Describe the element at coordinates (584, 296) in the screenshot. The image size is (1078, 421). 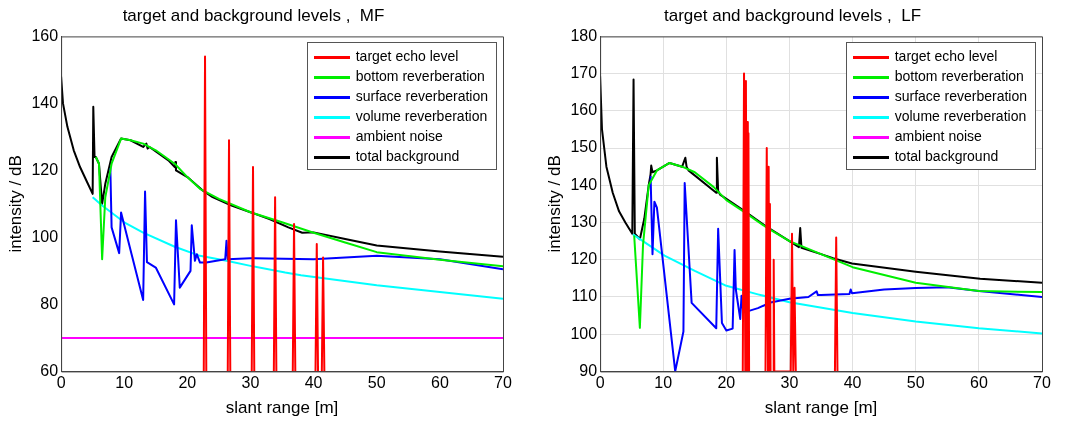
I see `y-tick-label: 110` at that location.